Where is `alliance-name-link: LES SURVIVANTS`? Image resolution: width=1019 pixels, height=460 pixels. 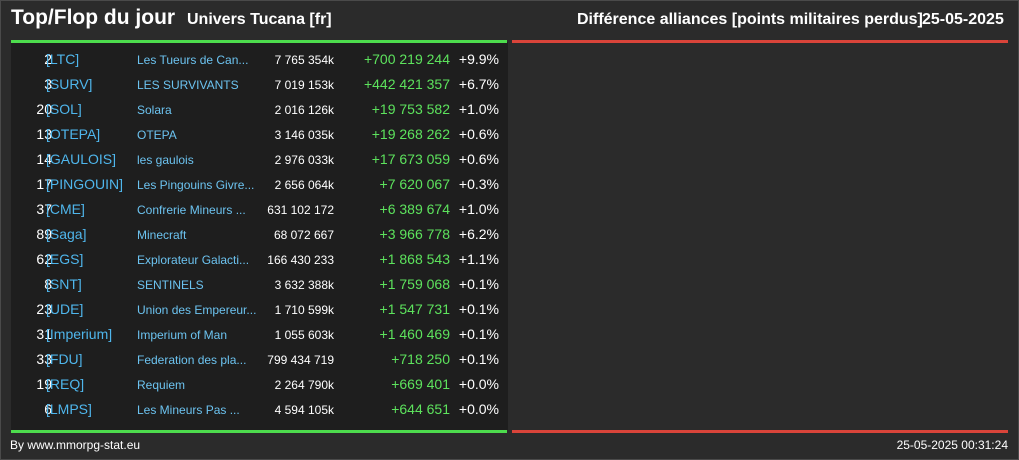
alliance-name-link: LES SURVIVANTS is located at coordinates (188, 85).